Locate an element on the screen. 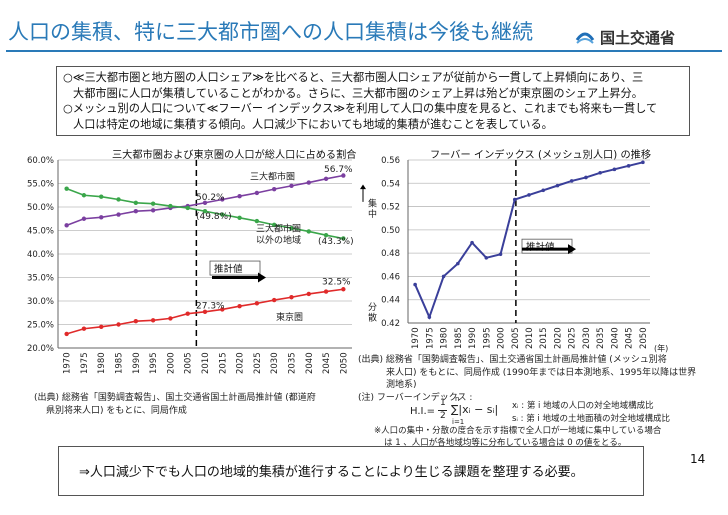  x-tick-label: 2035 is located at coordinates (601, 338).